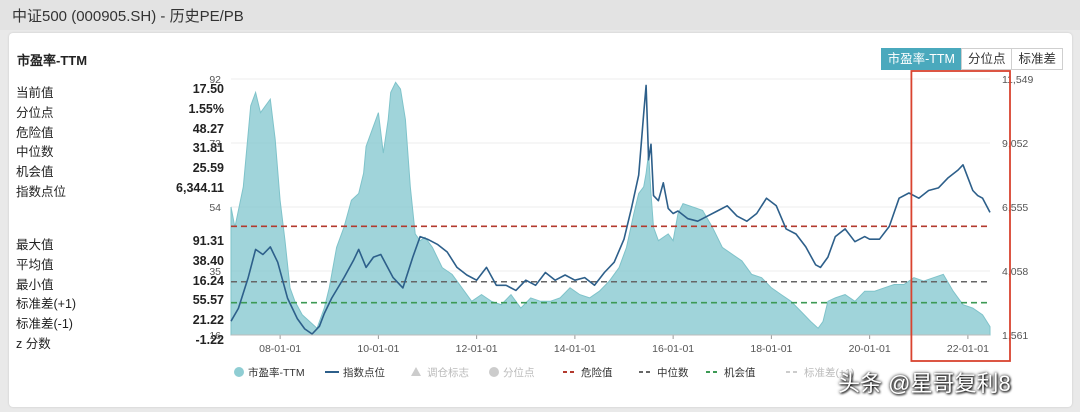 The width and height of the screenshot is (1080, 412). Describe the element at coordinates (673, 349) in the screenshot. I see `x-tick-label: 16-01-01` at that location.